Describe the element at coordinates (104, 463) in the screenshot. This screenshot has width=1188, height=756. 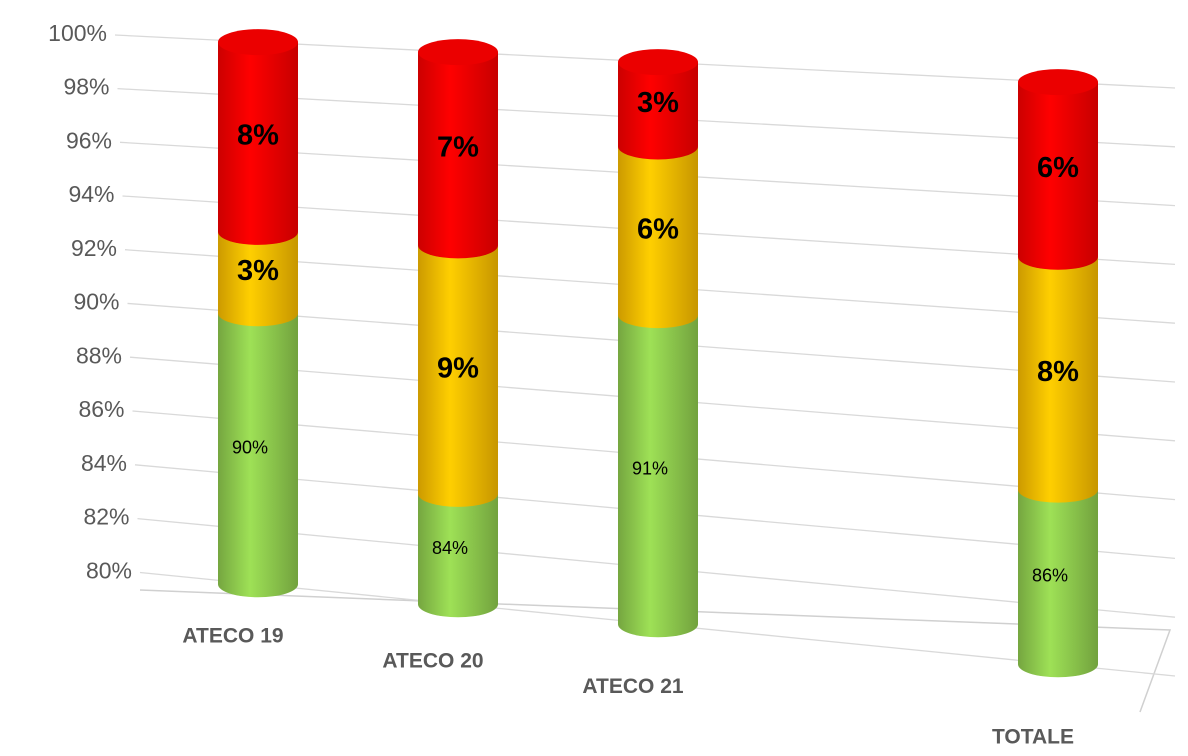
I see `y-tick-label: 84%` at that location.